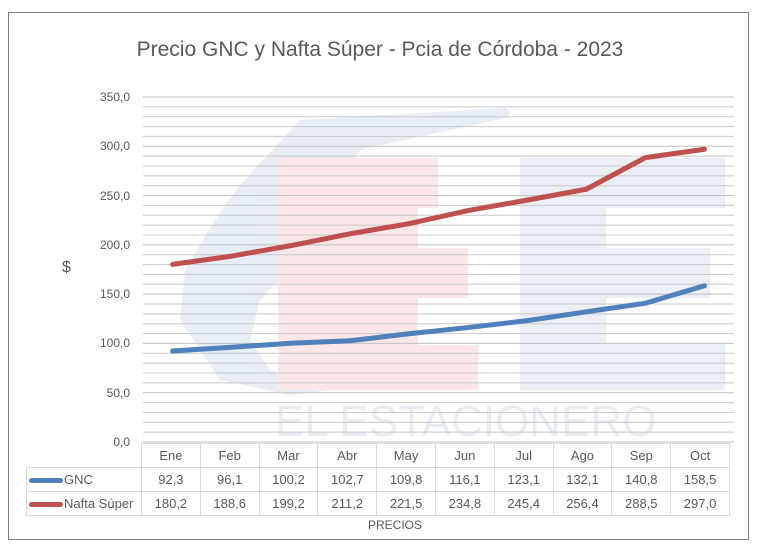  What do you see at coordinates (229, 455) in the screenshot?
I see `category-label: Feb` at bounding box center [229, 455].